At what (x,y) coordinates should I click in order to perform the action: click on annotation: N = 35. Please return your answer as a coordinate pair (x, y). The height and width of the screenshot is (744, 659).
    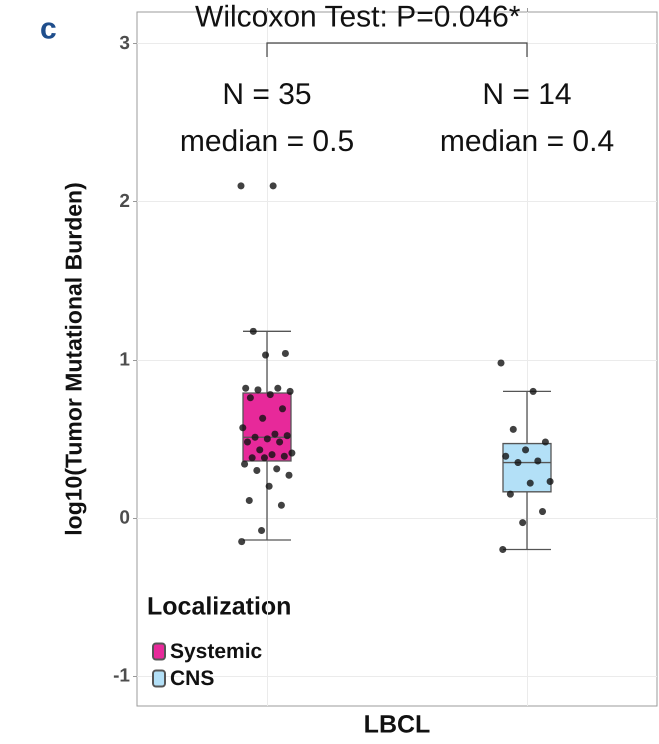
    Looking at the image, I should click on (267, 95).